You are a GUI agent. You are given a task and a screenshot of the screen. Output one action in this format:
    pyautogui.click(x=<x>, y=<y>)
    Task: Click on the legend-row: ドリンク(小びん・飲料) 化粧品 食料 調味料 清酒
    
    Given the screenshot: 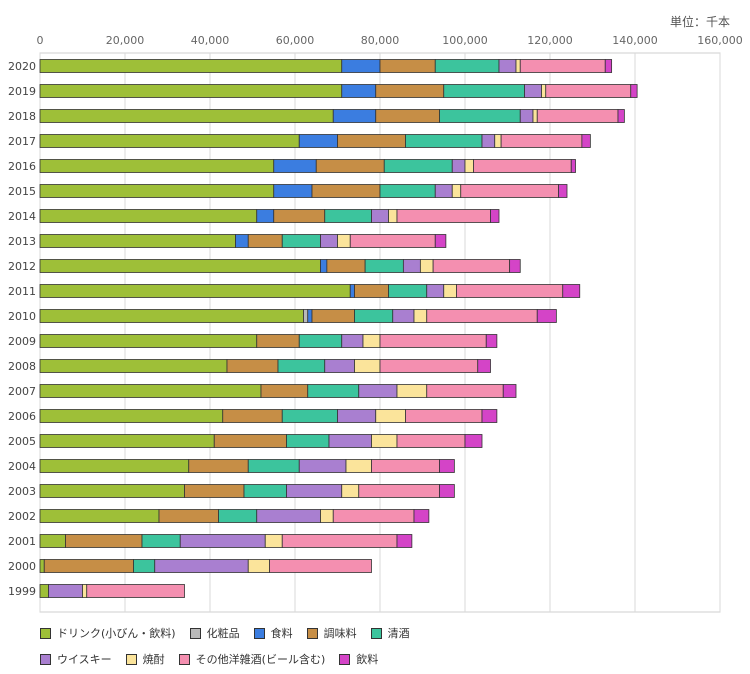 What is the action you would take?
    pyautogui.click(x=390, y=633)
    